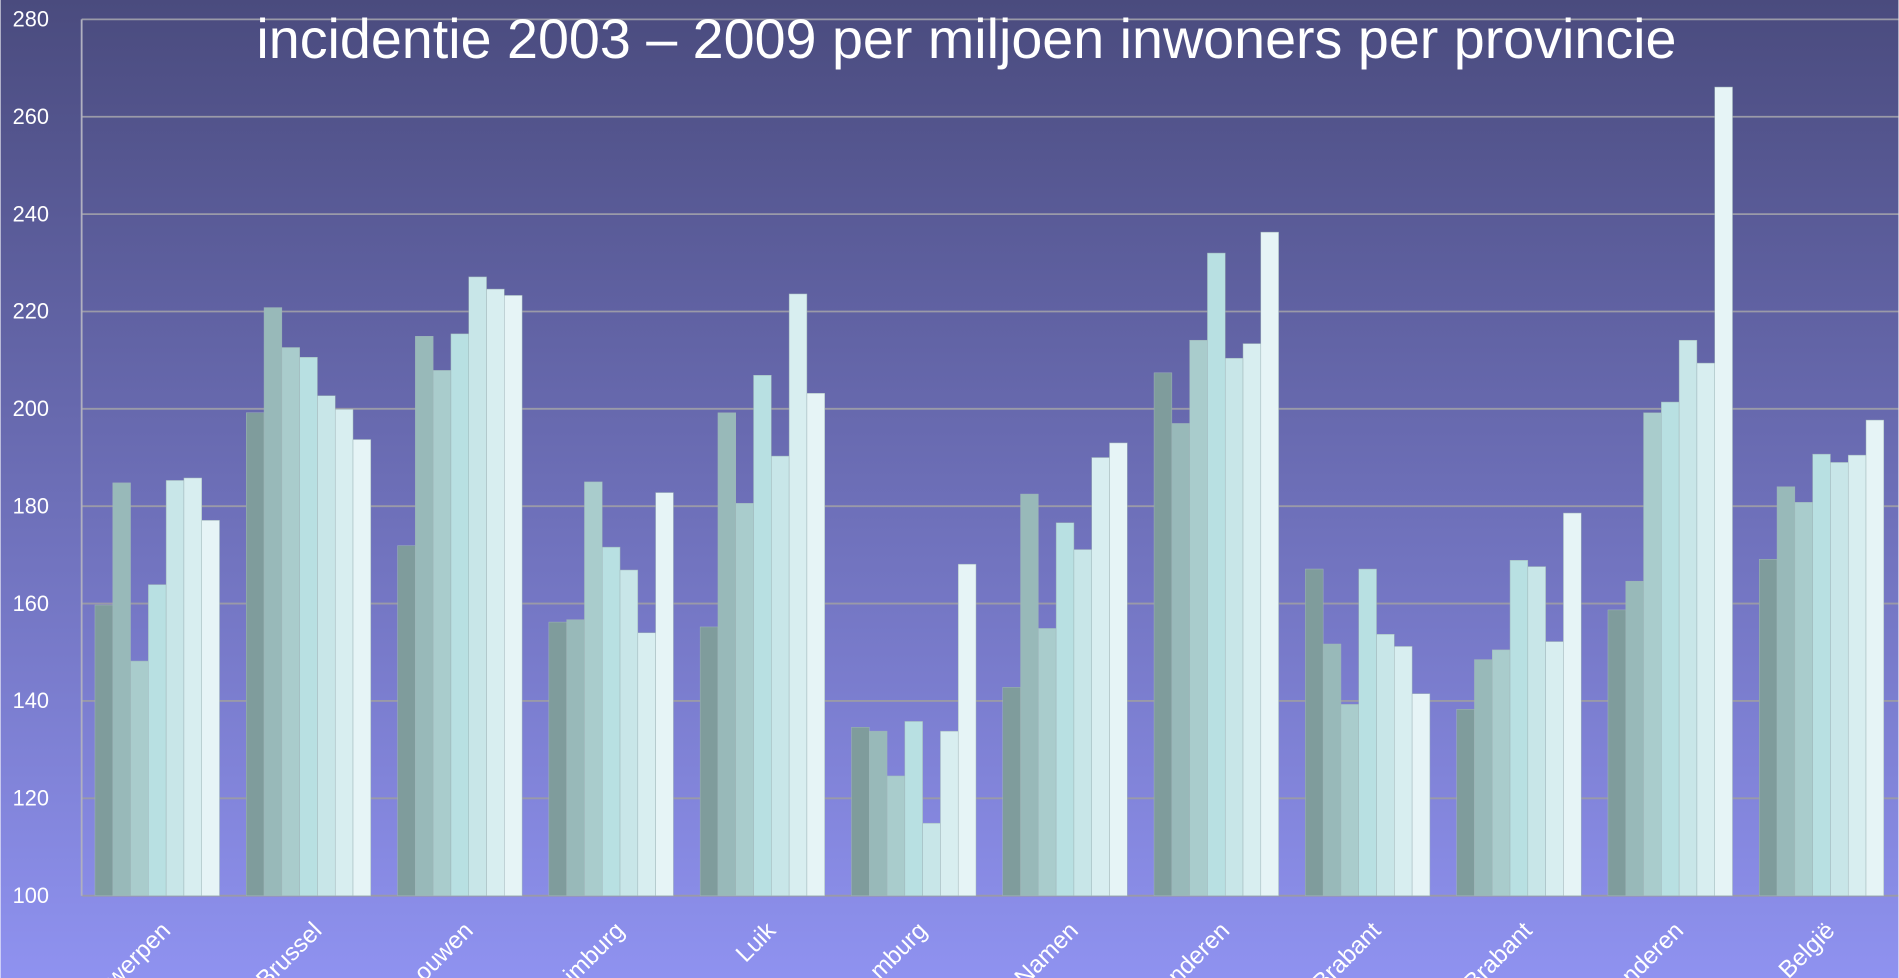 Image resolution: width=1899 pixels, height=978 pixels. I want to click on y-tick-label: 100, so click(31, 895).